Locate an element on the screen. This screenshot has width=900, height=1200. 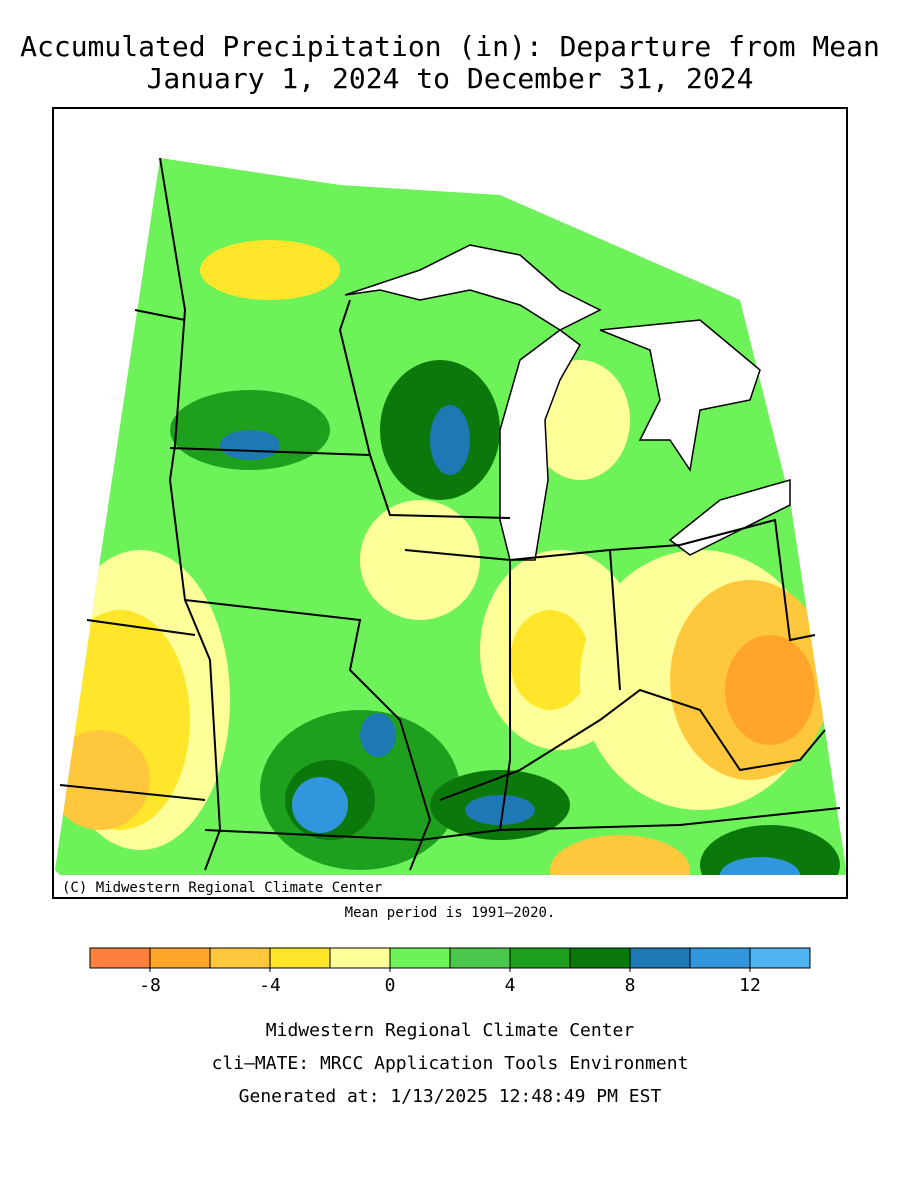
map-credit: (C) Midwestern Regional Climate Center is located at coordinates (222, 888).